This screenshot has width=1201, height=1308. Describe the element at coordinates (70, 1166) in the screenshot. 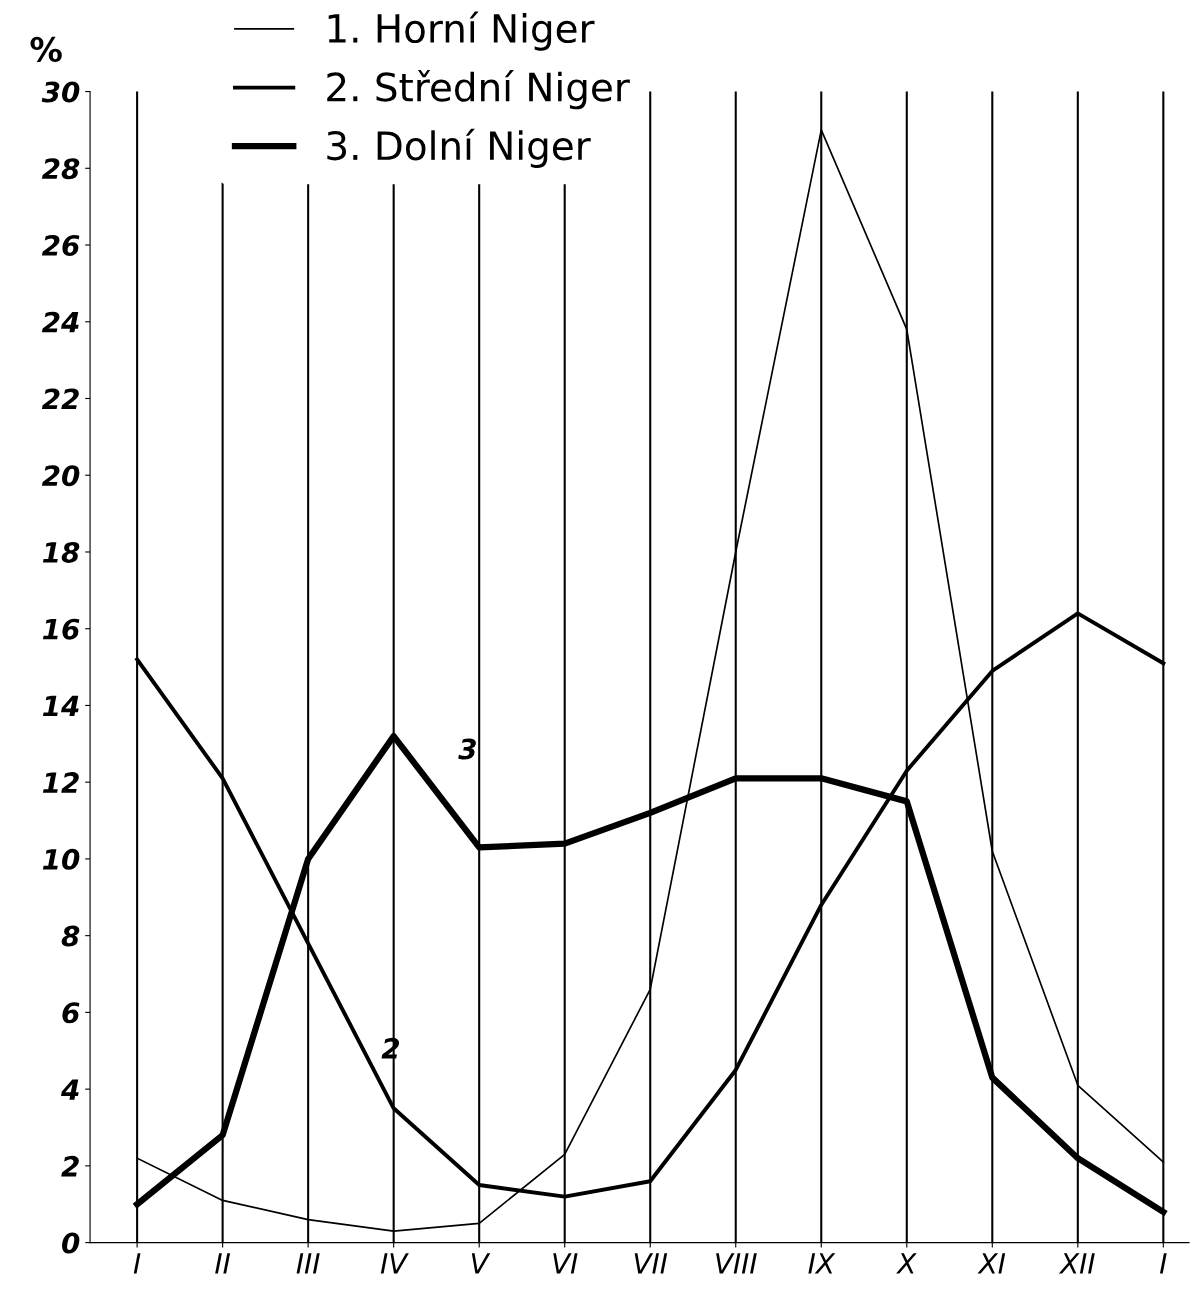

I see `y-tick-label: 2` at that location.